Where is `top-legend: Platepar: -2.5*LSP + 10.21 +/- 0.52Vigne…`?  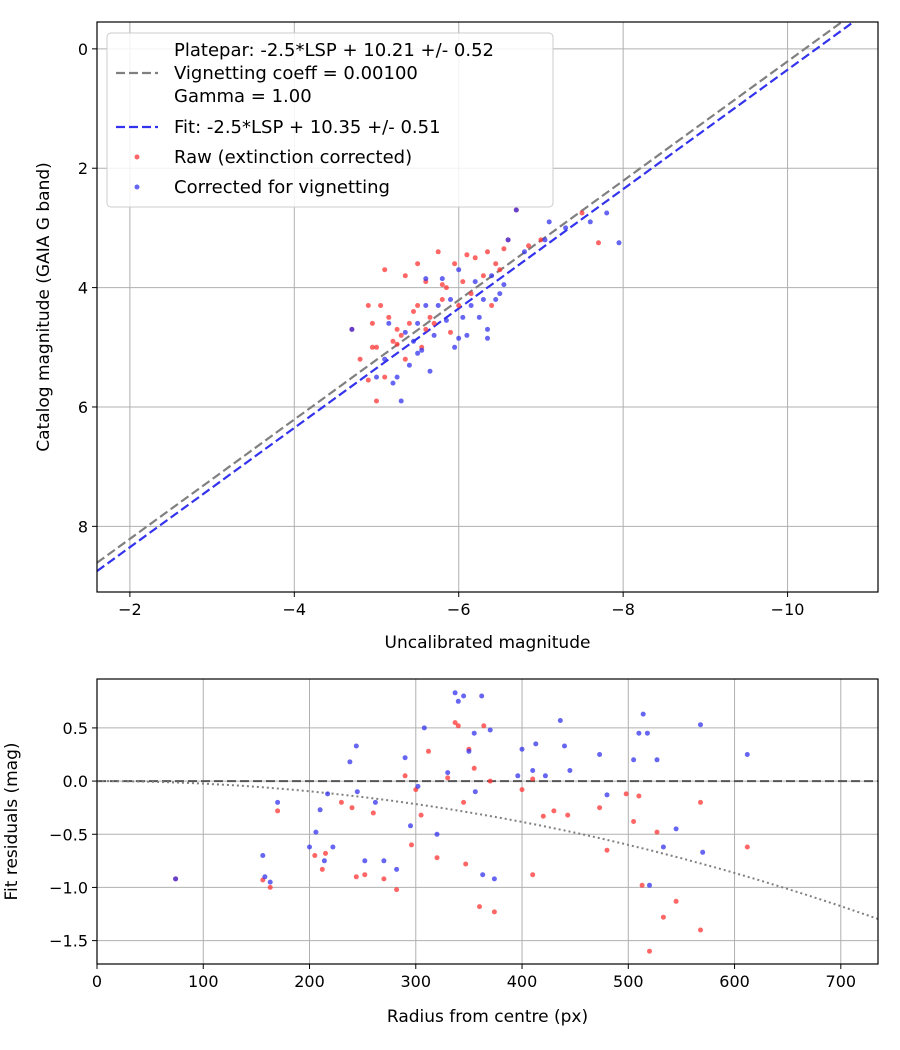
top-legend: Platepar: -2.5*LSP + 10.21 +/- 0.52Vigne… is located at coordinates (330, 120).